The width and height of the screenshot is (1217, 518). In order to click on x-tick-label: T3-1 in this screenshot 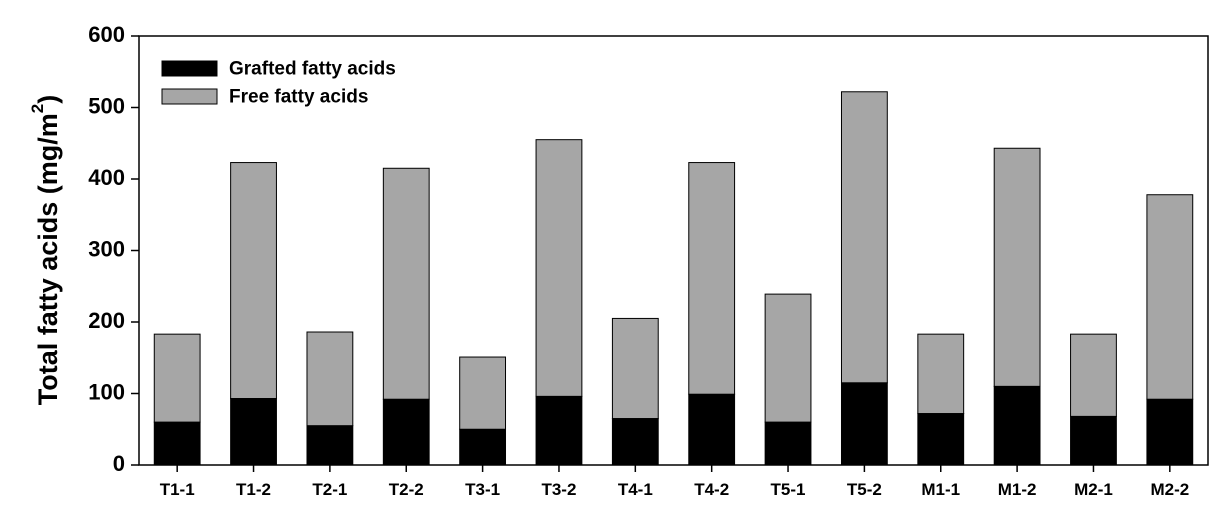, I will do `click(482, 489)`.